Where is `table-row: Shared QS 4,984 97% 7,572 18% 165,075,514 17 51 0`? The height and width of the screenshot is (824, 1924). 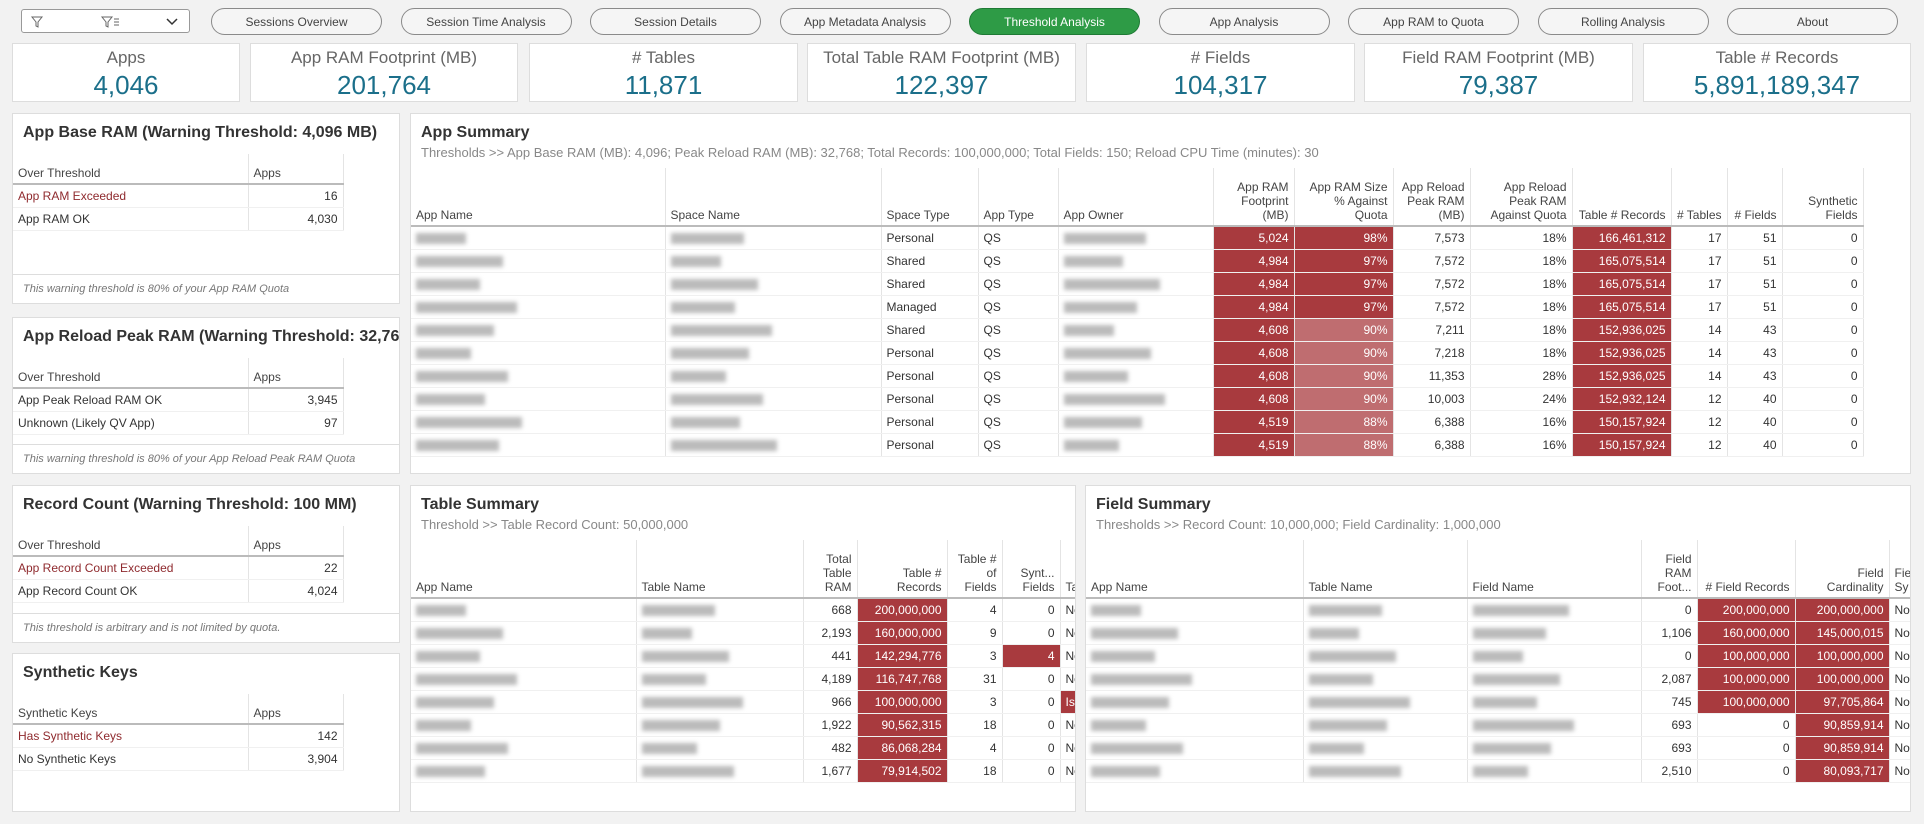 table-row: Shared QS 4,984 97% 7,572 18% 165,075,514 17 51 0 is located at coordinates (1137, 284).